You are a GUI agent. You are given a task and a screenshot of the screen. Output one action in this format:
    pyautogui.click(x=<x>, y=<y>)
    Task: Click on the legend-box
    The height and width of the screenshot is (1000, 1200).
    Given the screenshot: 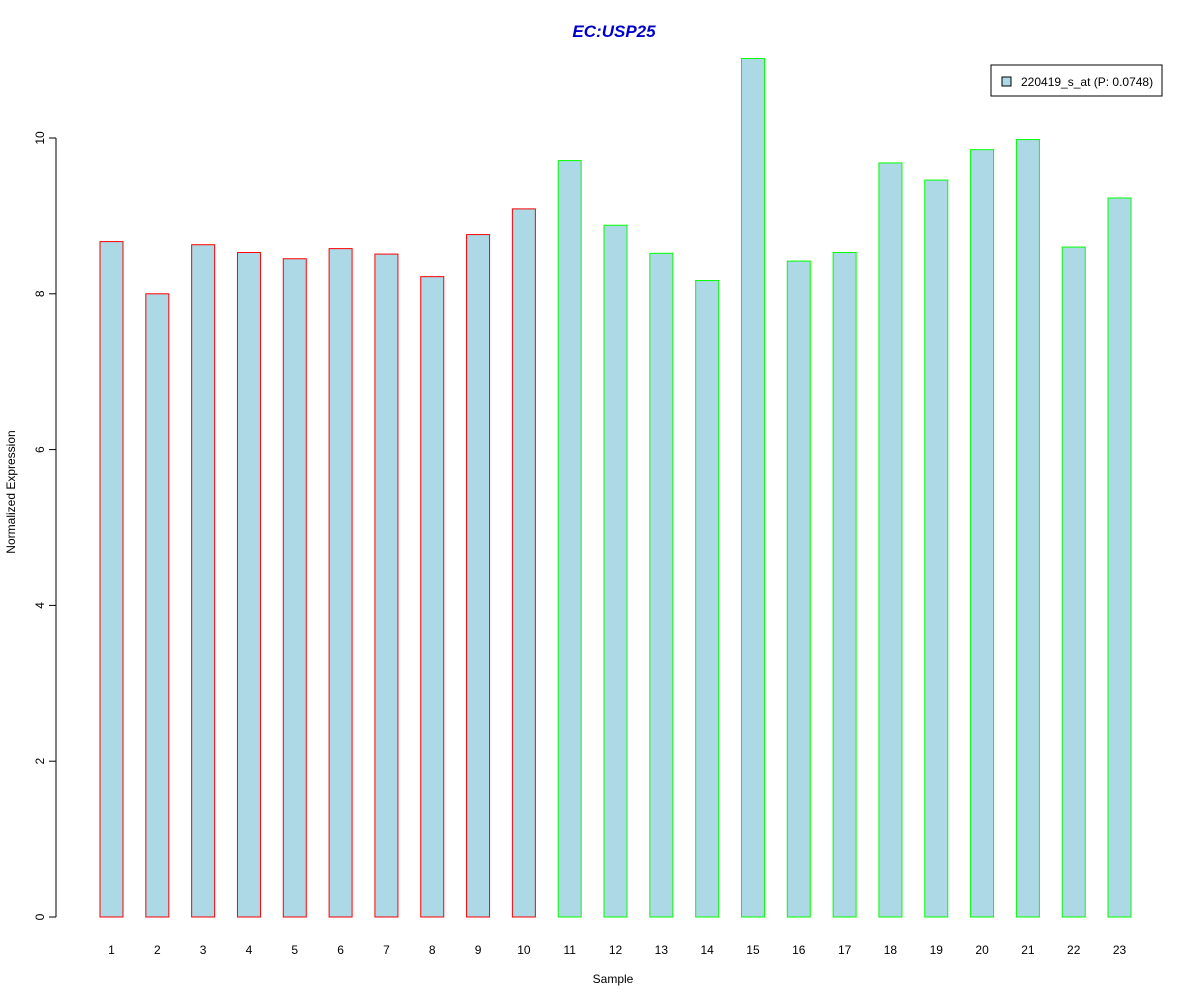 What is the action you would take?
    pyautogui.click(x=1076, y=80)
    